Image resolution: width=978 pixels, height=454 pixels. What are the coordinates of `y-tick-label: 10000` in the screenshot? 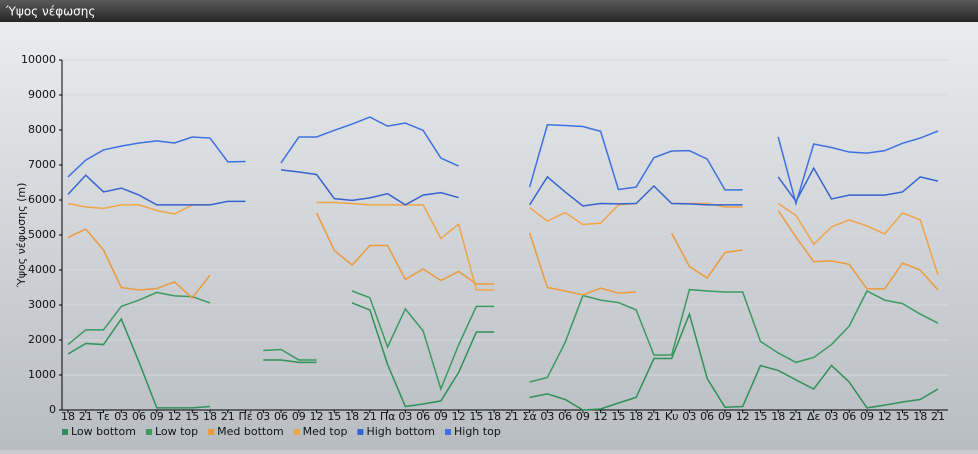 It's located at (38, 59).